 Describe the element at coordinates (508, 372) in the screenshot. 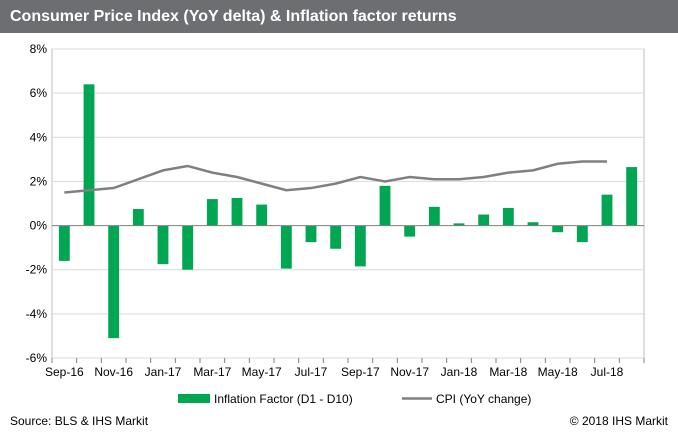

I see `x-tick-label: Mar-18` at that location.